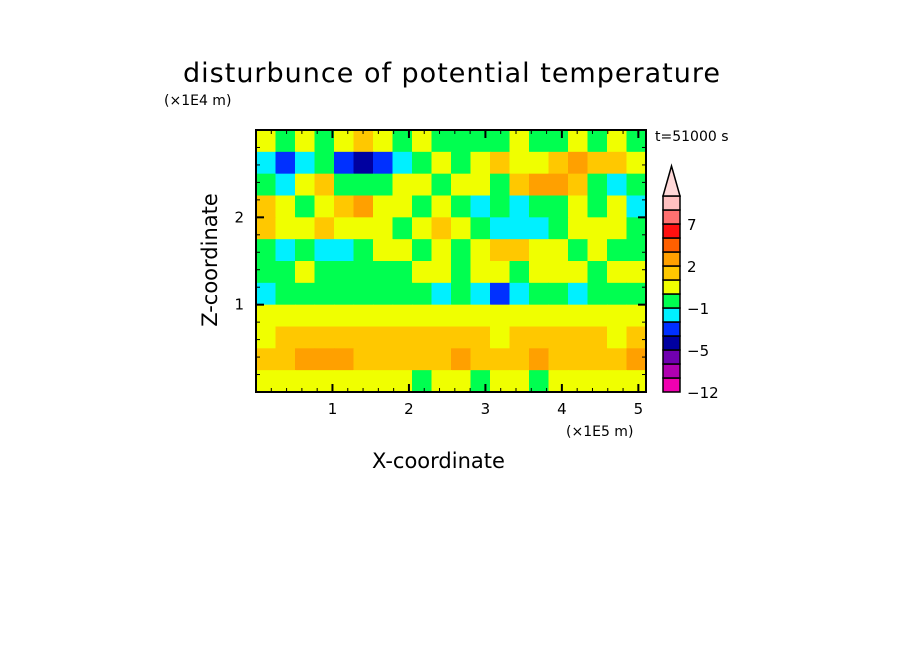  Describe the element at coordinates (210, 260) in the screenshot. I see `y-axis-label: Z-coordinate` at that location.